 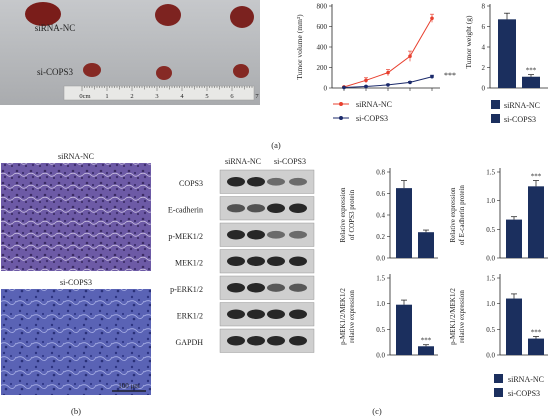 What do you see at coordinates (468, 42) in the screenshot?
I see `weight-ylabel: Tumor weight (g)` at bounding box center [468, 42].